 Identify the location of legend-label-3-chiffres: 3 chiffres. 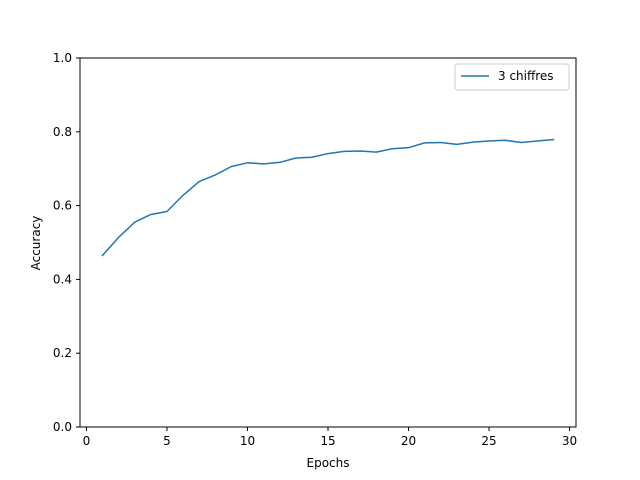
(526, 76).